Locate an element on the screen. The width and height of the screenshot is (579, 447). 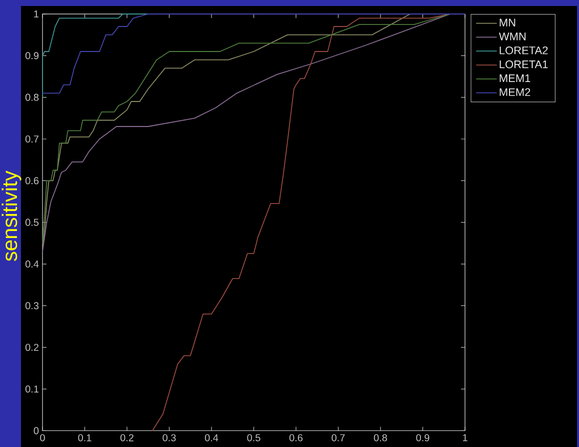
y-tick-label: 0.1 is located at coordinates (31, 389).